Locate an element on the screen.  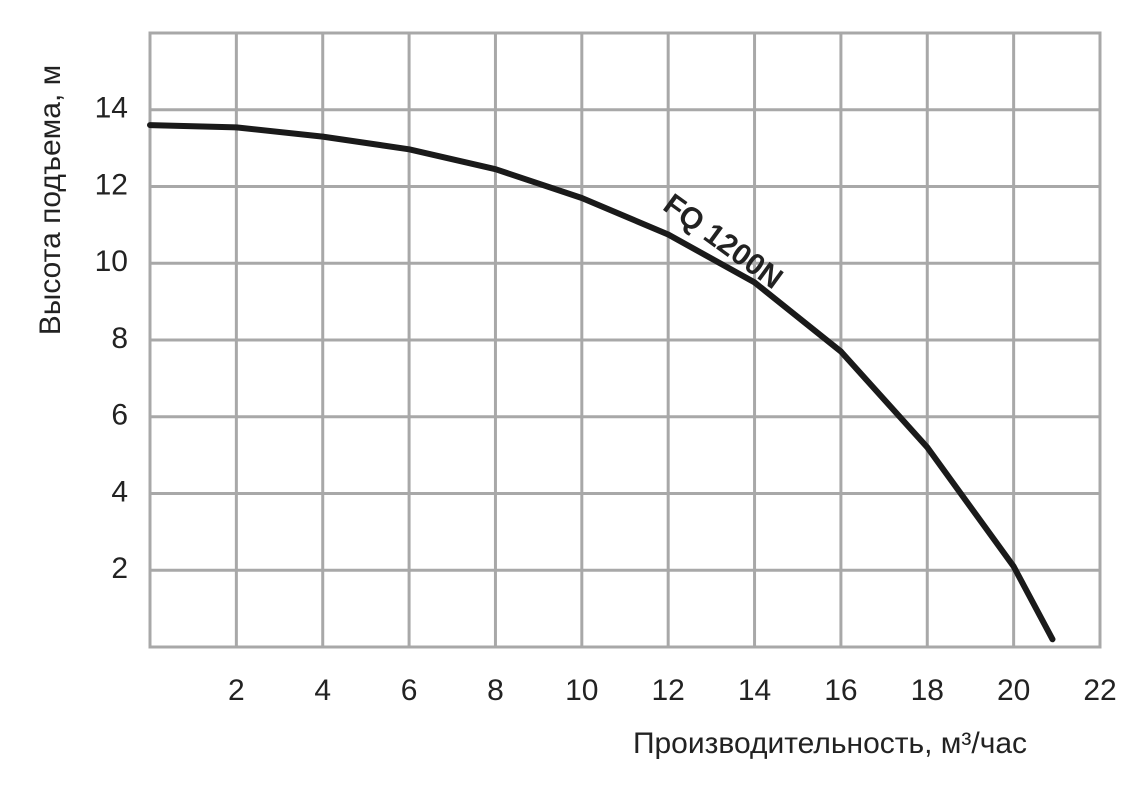
y-tick-label: 10 is located at coordinates (111, 261).